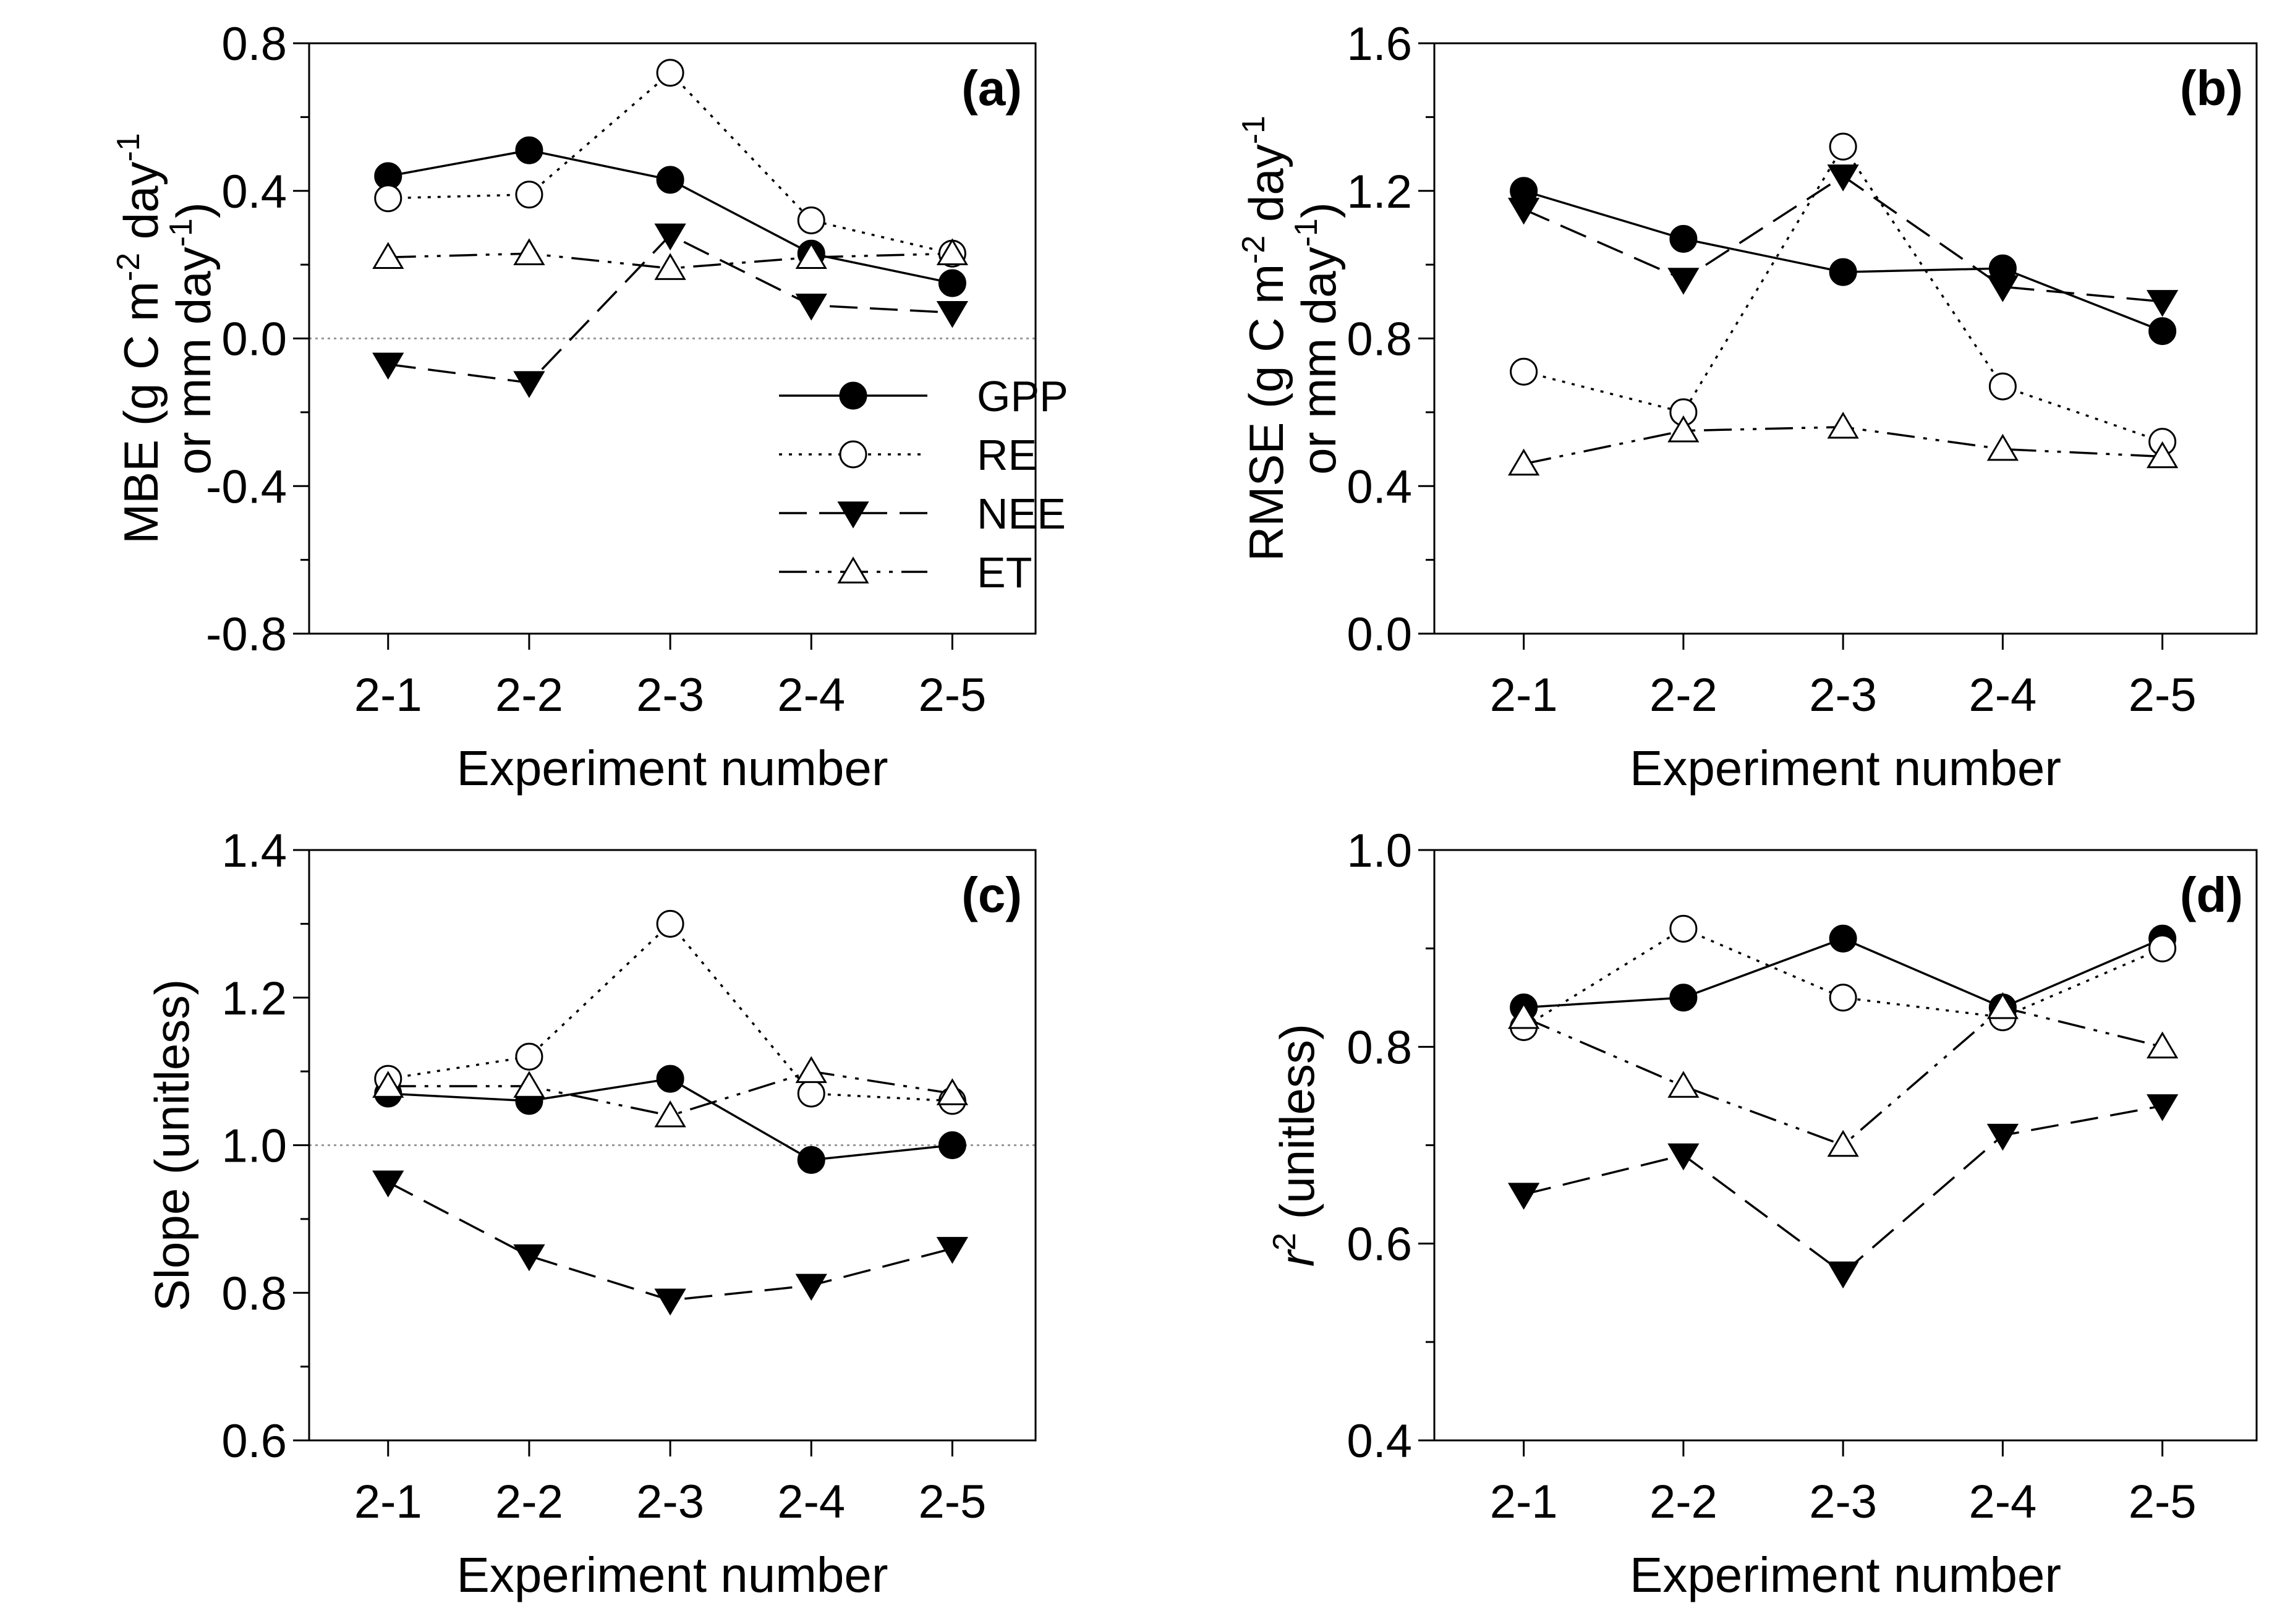 The image size is (2277, 1624). What do you see at coordinates (991, 895) in the screenshot?
I see `panel-label: (c)` at bounding box center [991, 895].